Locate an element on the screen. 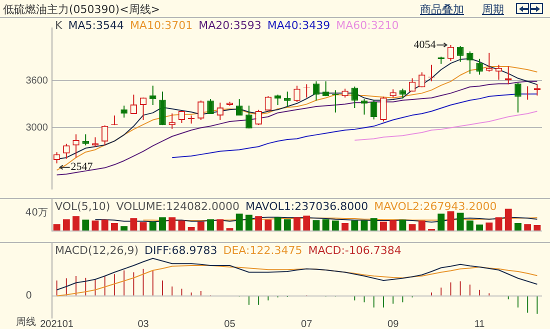 This screenshot has height=329, width=550. x-tick-label: 05 is located at coordinates (230, 323).